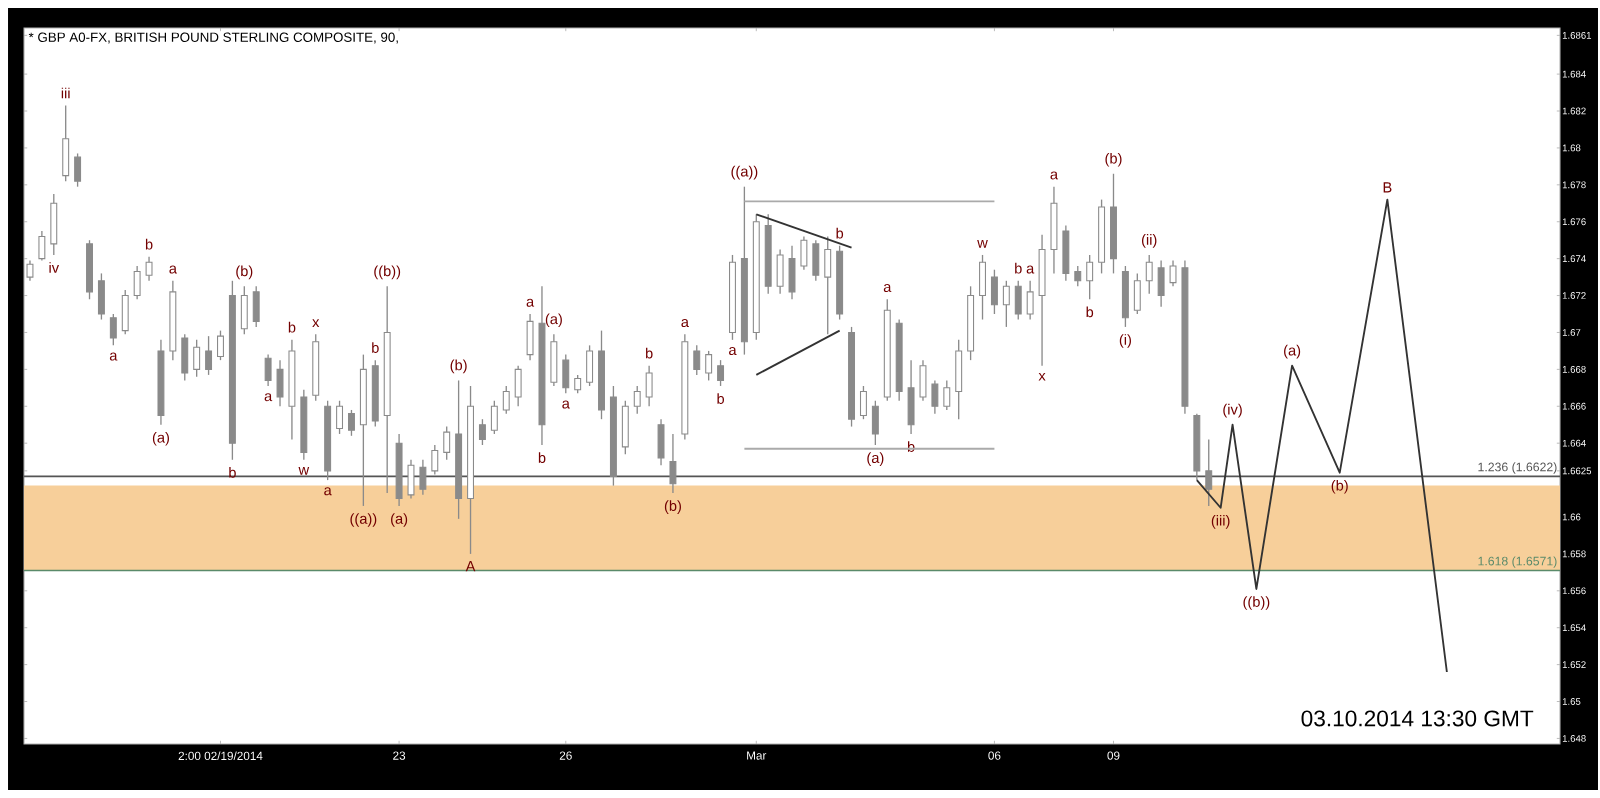 This screenshot has width=1600, height=798. Describe the element at coordinates (1321, 435) in the screenshot. I see `line-series` at that location.